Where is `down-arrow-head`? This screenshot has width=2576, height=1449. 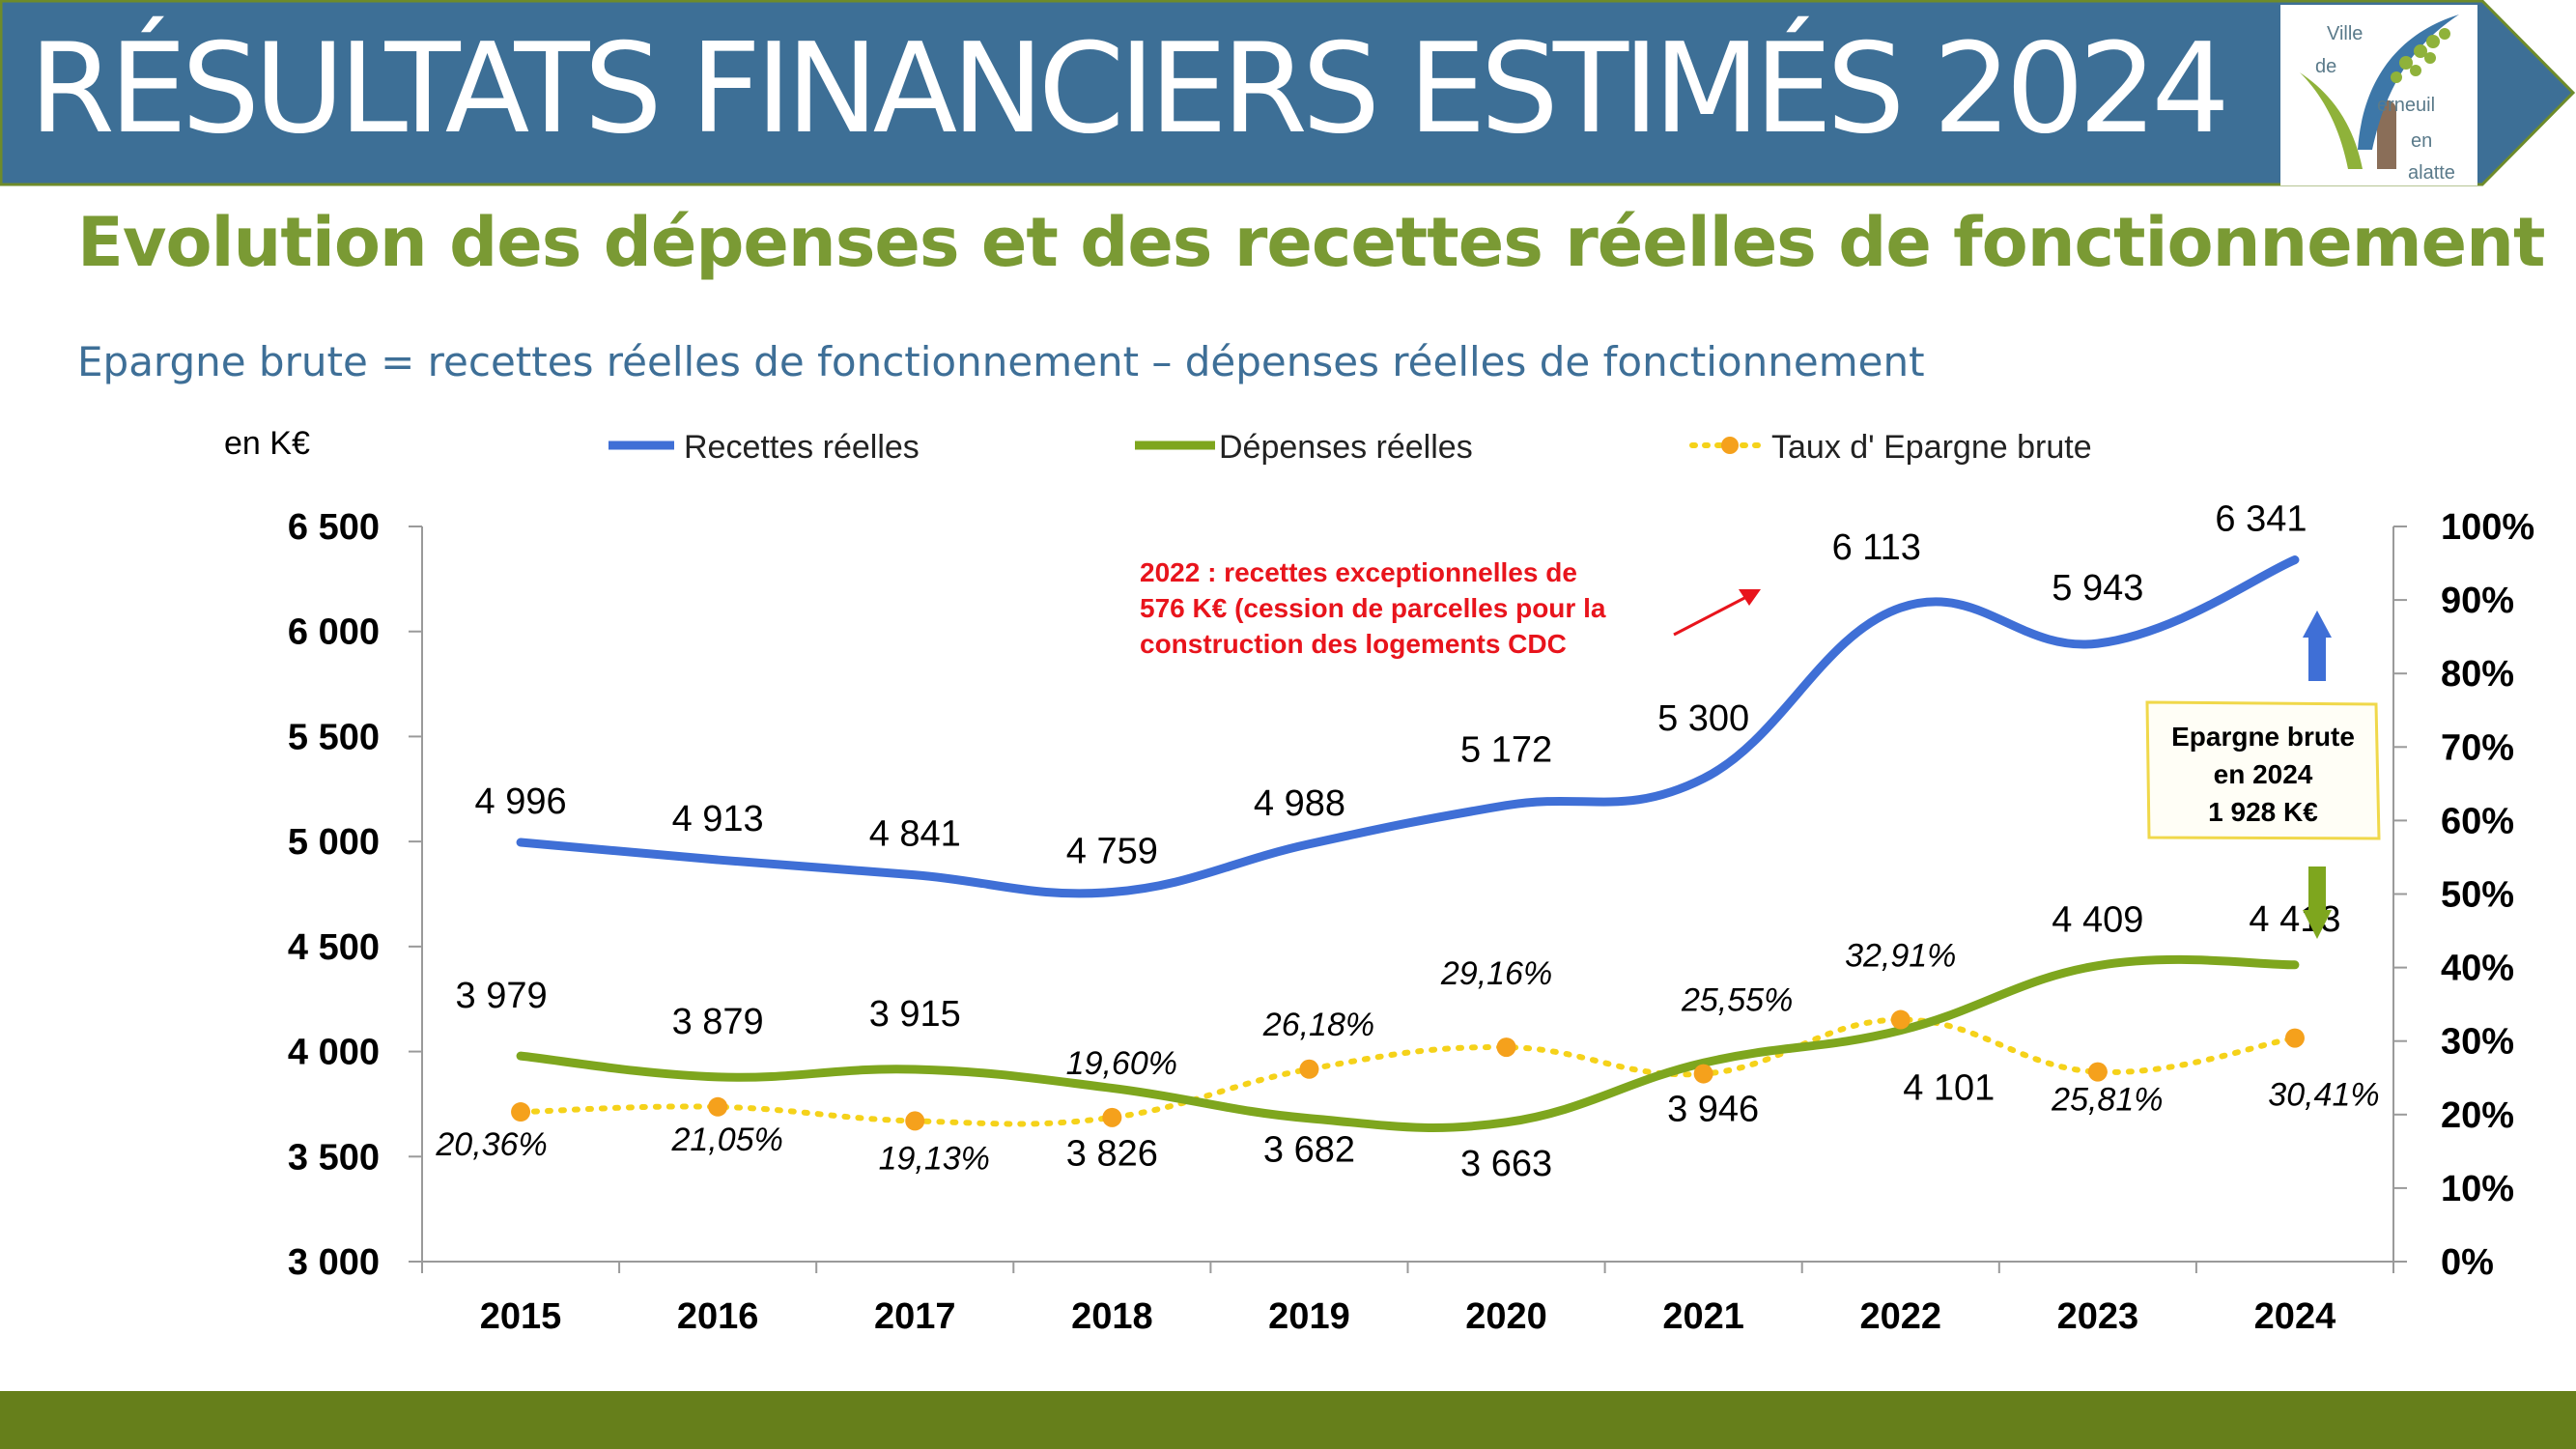 down-arrow-head is located at coordinates (2317, 924).